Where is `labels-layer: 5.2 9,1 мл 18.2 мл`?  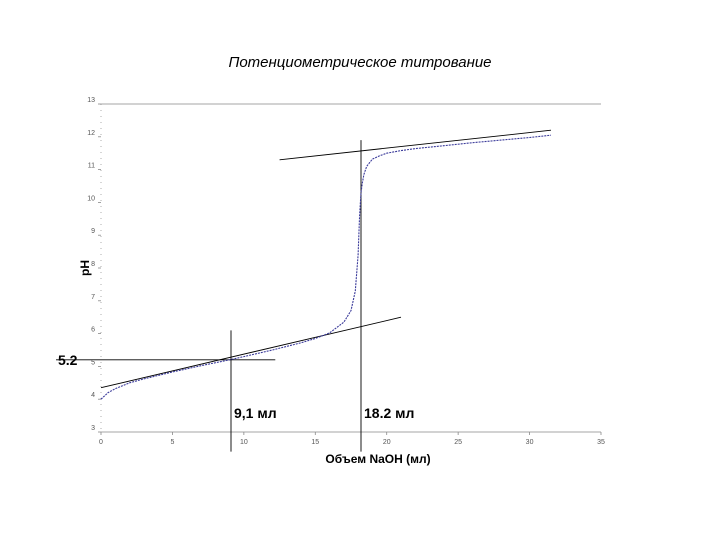
labels-layer: 5.2 9,1 мл 18.2 мл is located at coordinates (236, 386).